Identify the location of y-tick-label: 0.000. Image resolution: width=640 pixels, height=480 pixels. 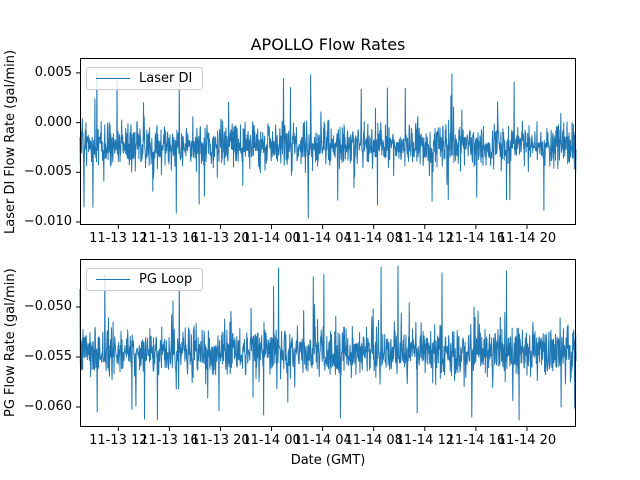
(53, 122).